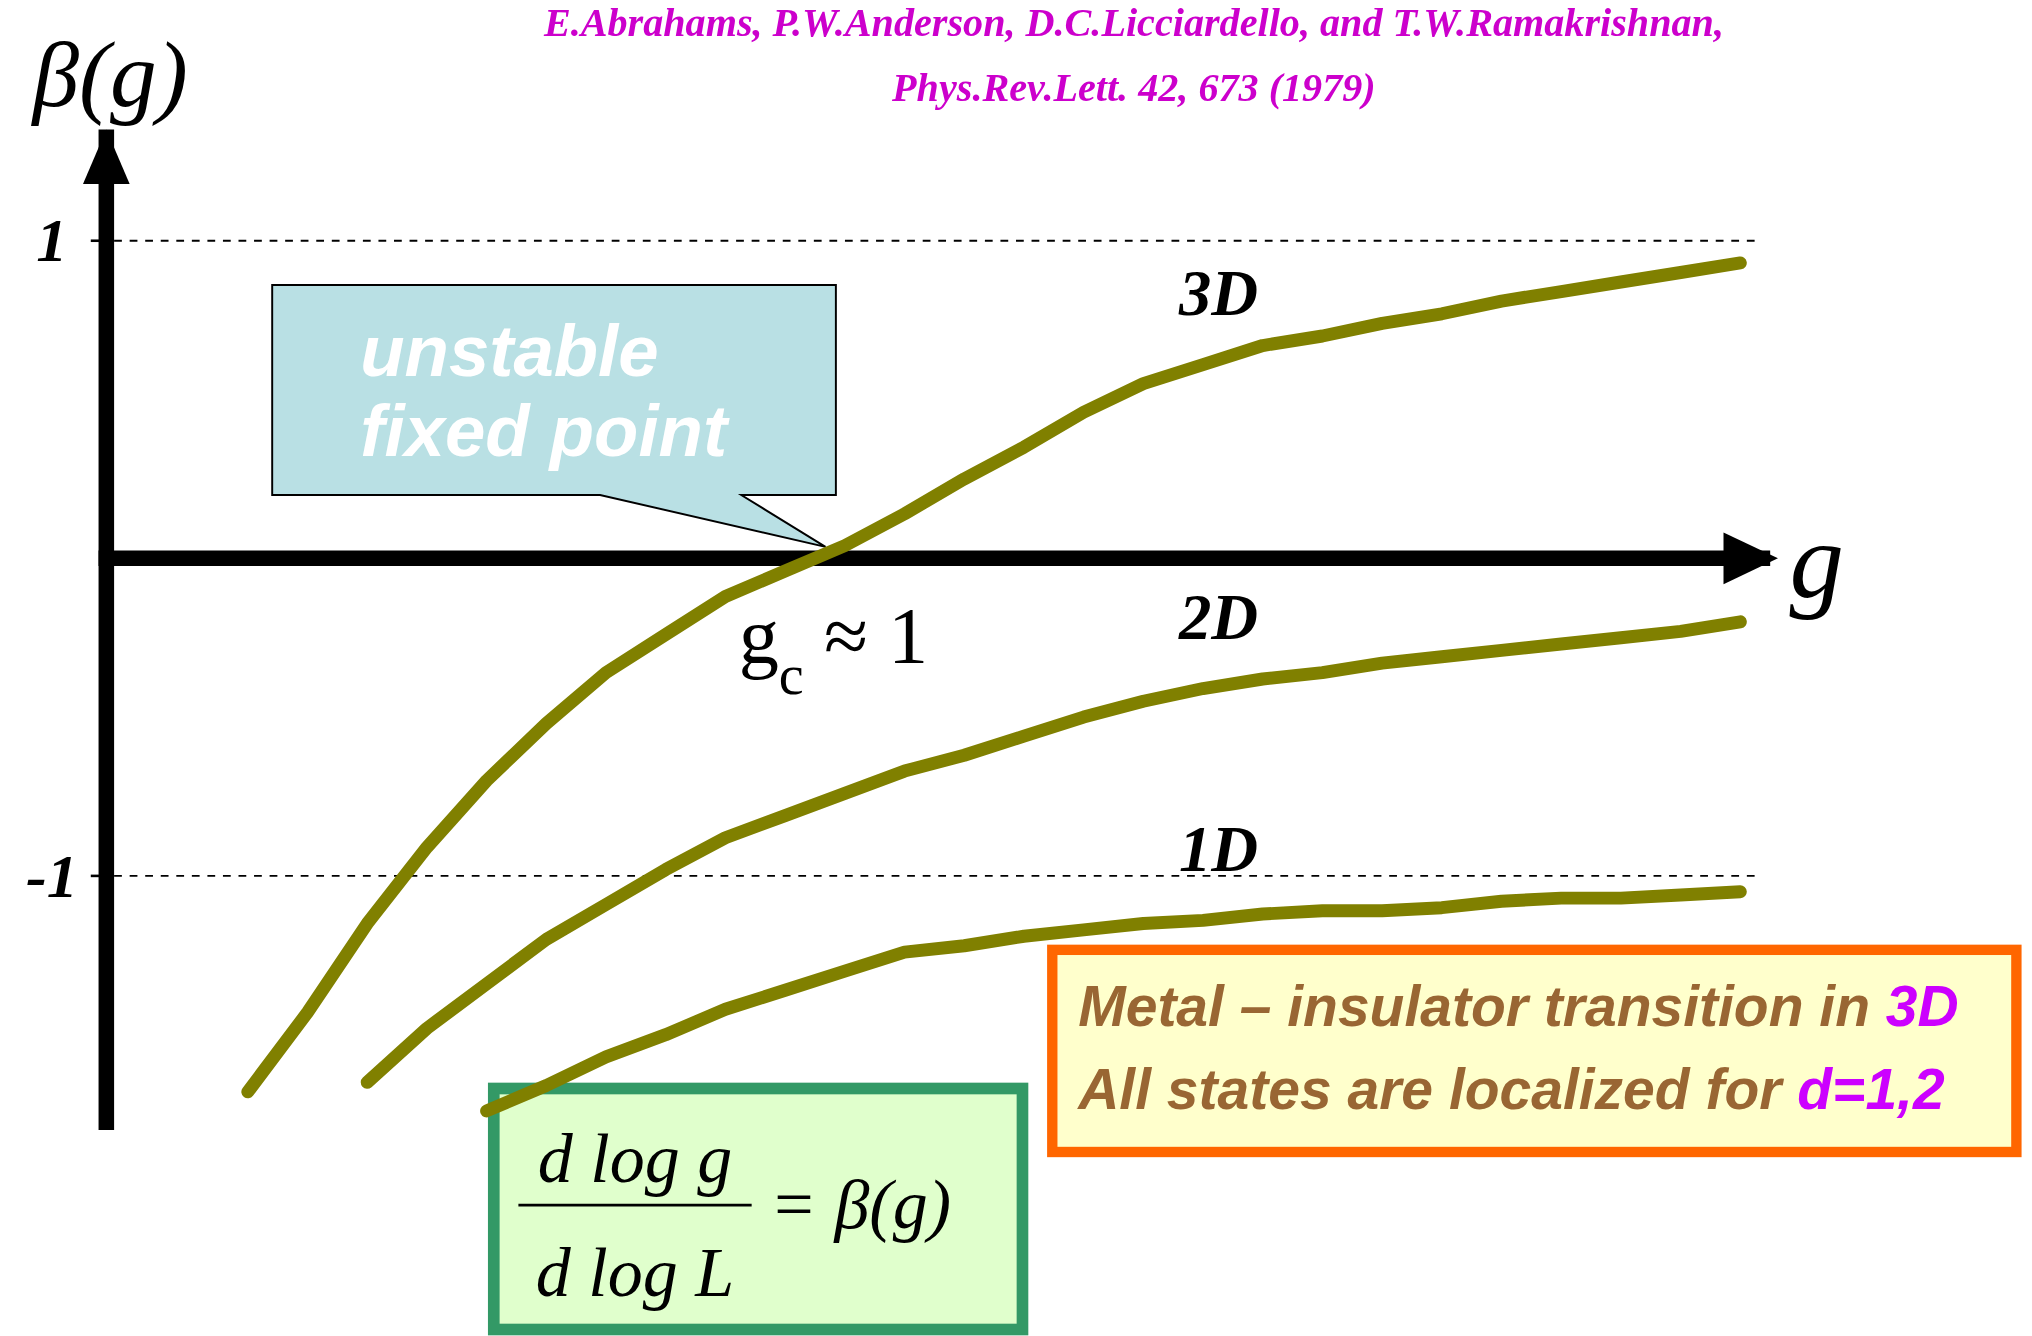 The image size is (2032, 1336). Describe the element at coordinates (860, 1205) in the screenshot. I see `text: = β(g)` at that location.